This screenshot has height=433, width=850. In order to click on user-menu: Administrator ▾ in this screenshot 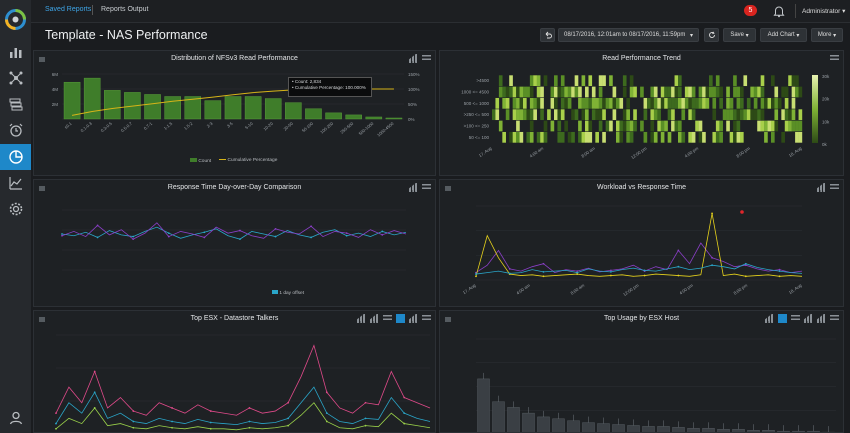, I will do `click(823, 11)`.